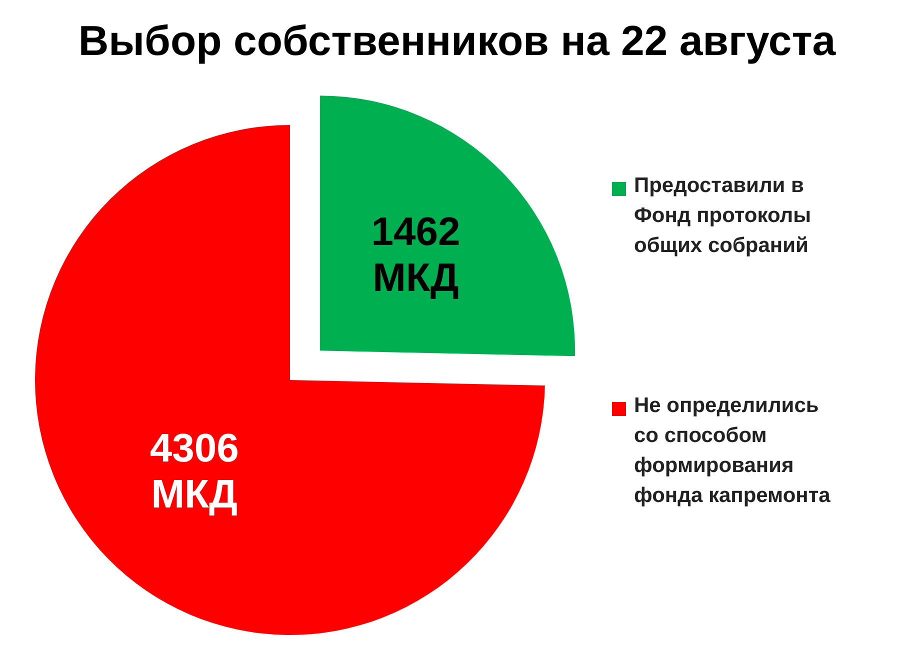 This screenshot has width=914, height=663. I want to click on legend-label: Не определились со способом формирования фонда капремонта, so click(732, 451).